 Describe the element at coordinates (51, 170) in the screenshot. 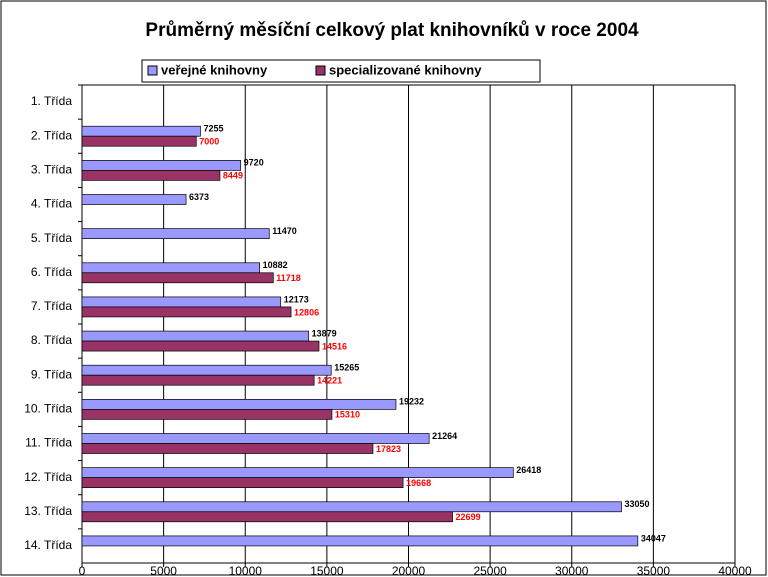

I see `y-tick-label: 3. Třída` at that location.